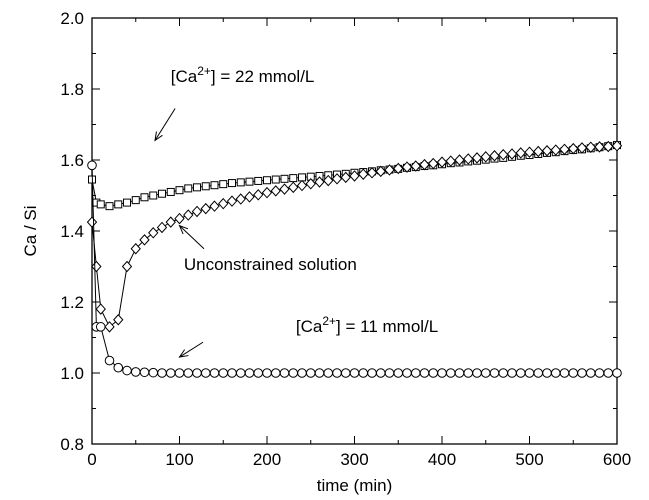  I want to click on x-tick-label: 600, so click(617, 459).